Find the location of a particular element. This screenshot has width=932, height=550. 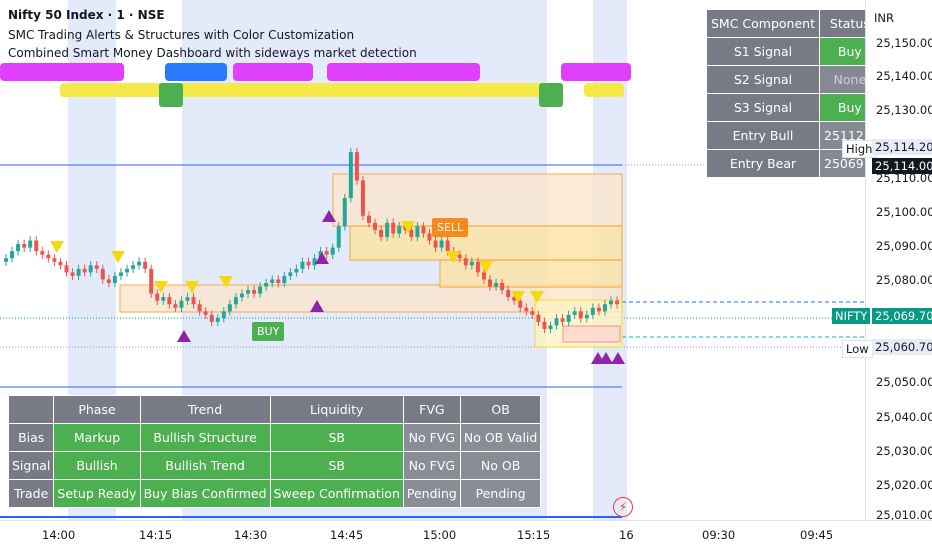

smc-row-label: S3 Signal is located at coordinates (763, 107).